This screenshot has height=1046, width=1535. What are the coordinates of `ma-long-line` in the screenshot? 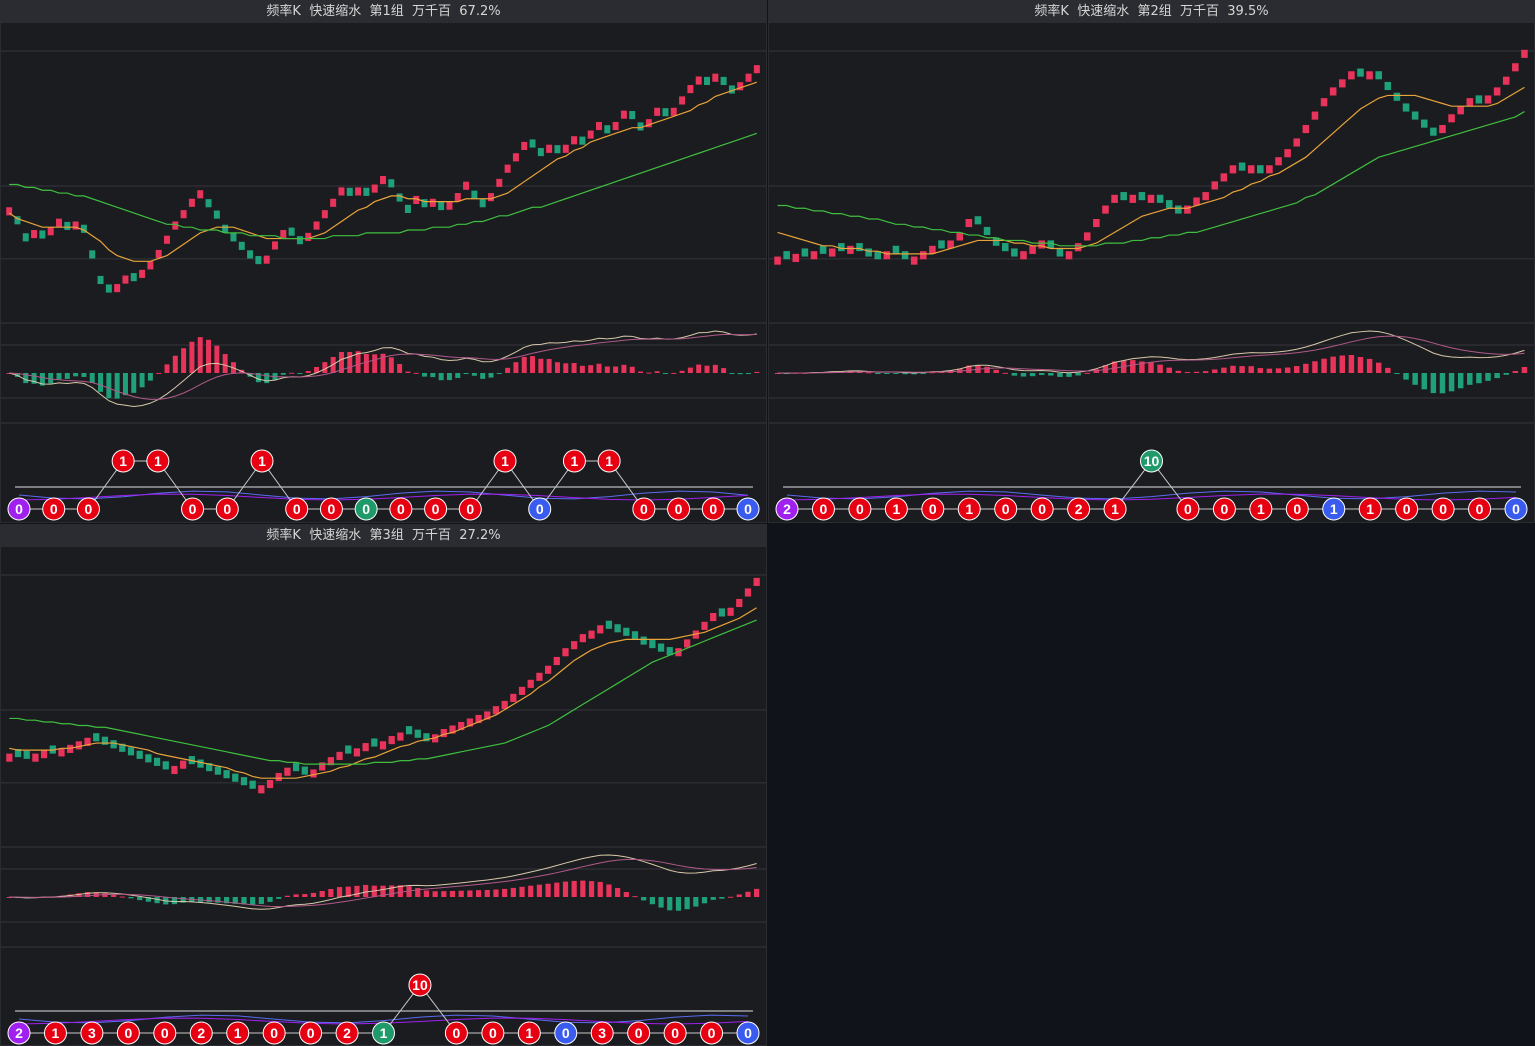 It's located at (1151, 179).